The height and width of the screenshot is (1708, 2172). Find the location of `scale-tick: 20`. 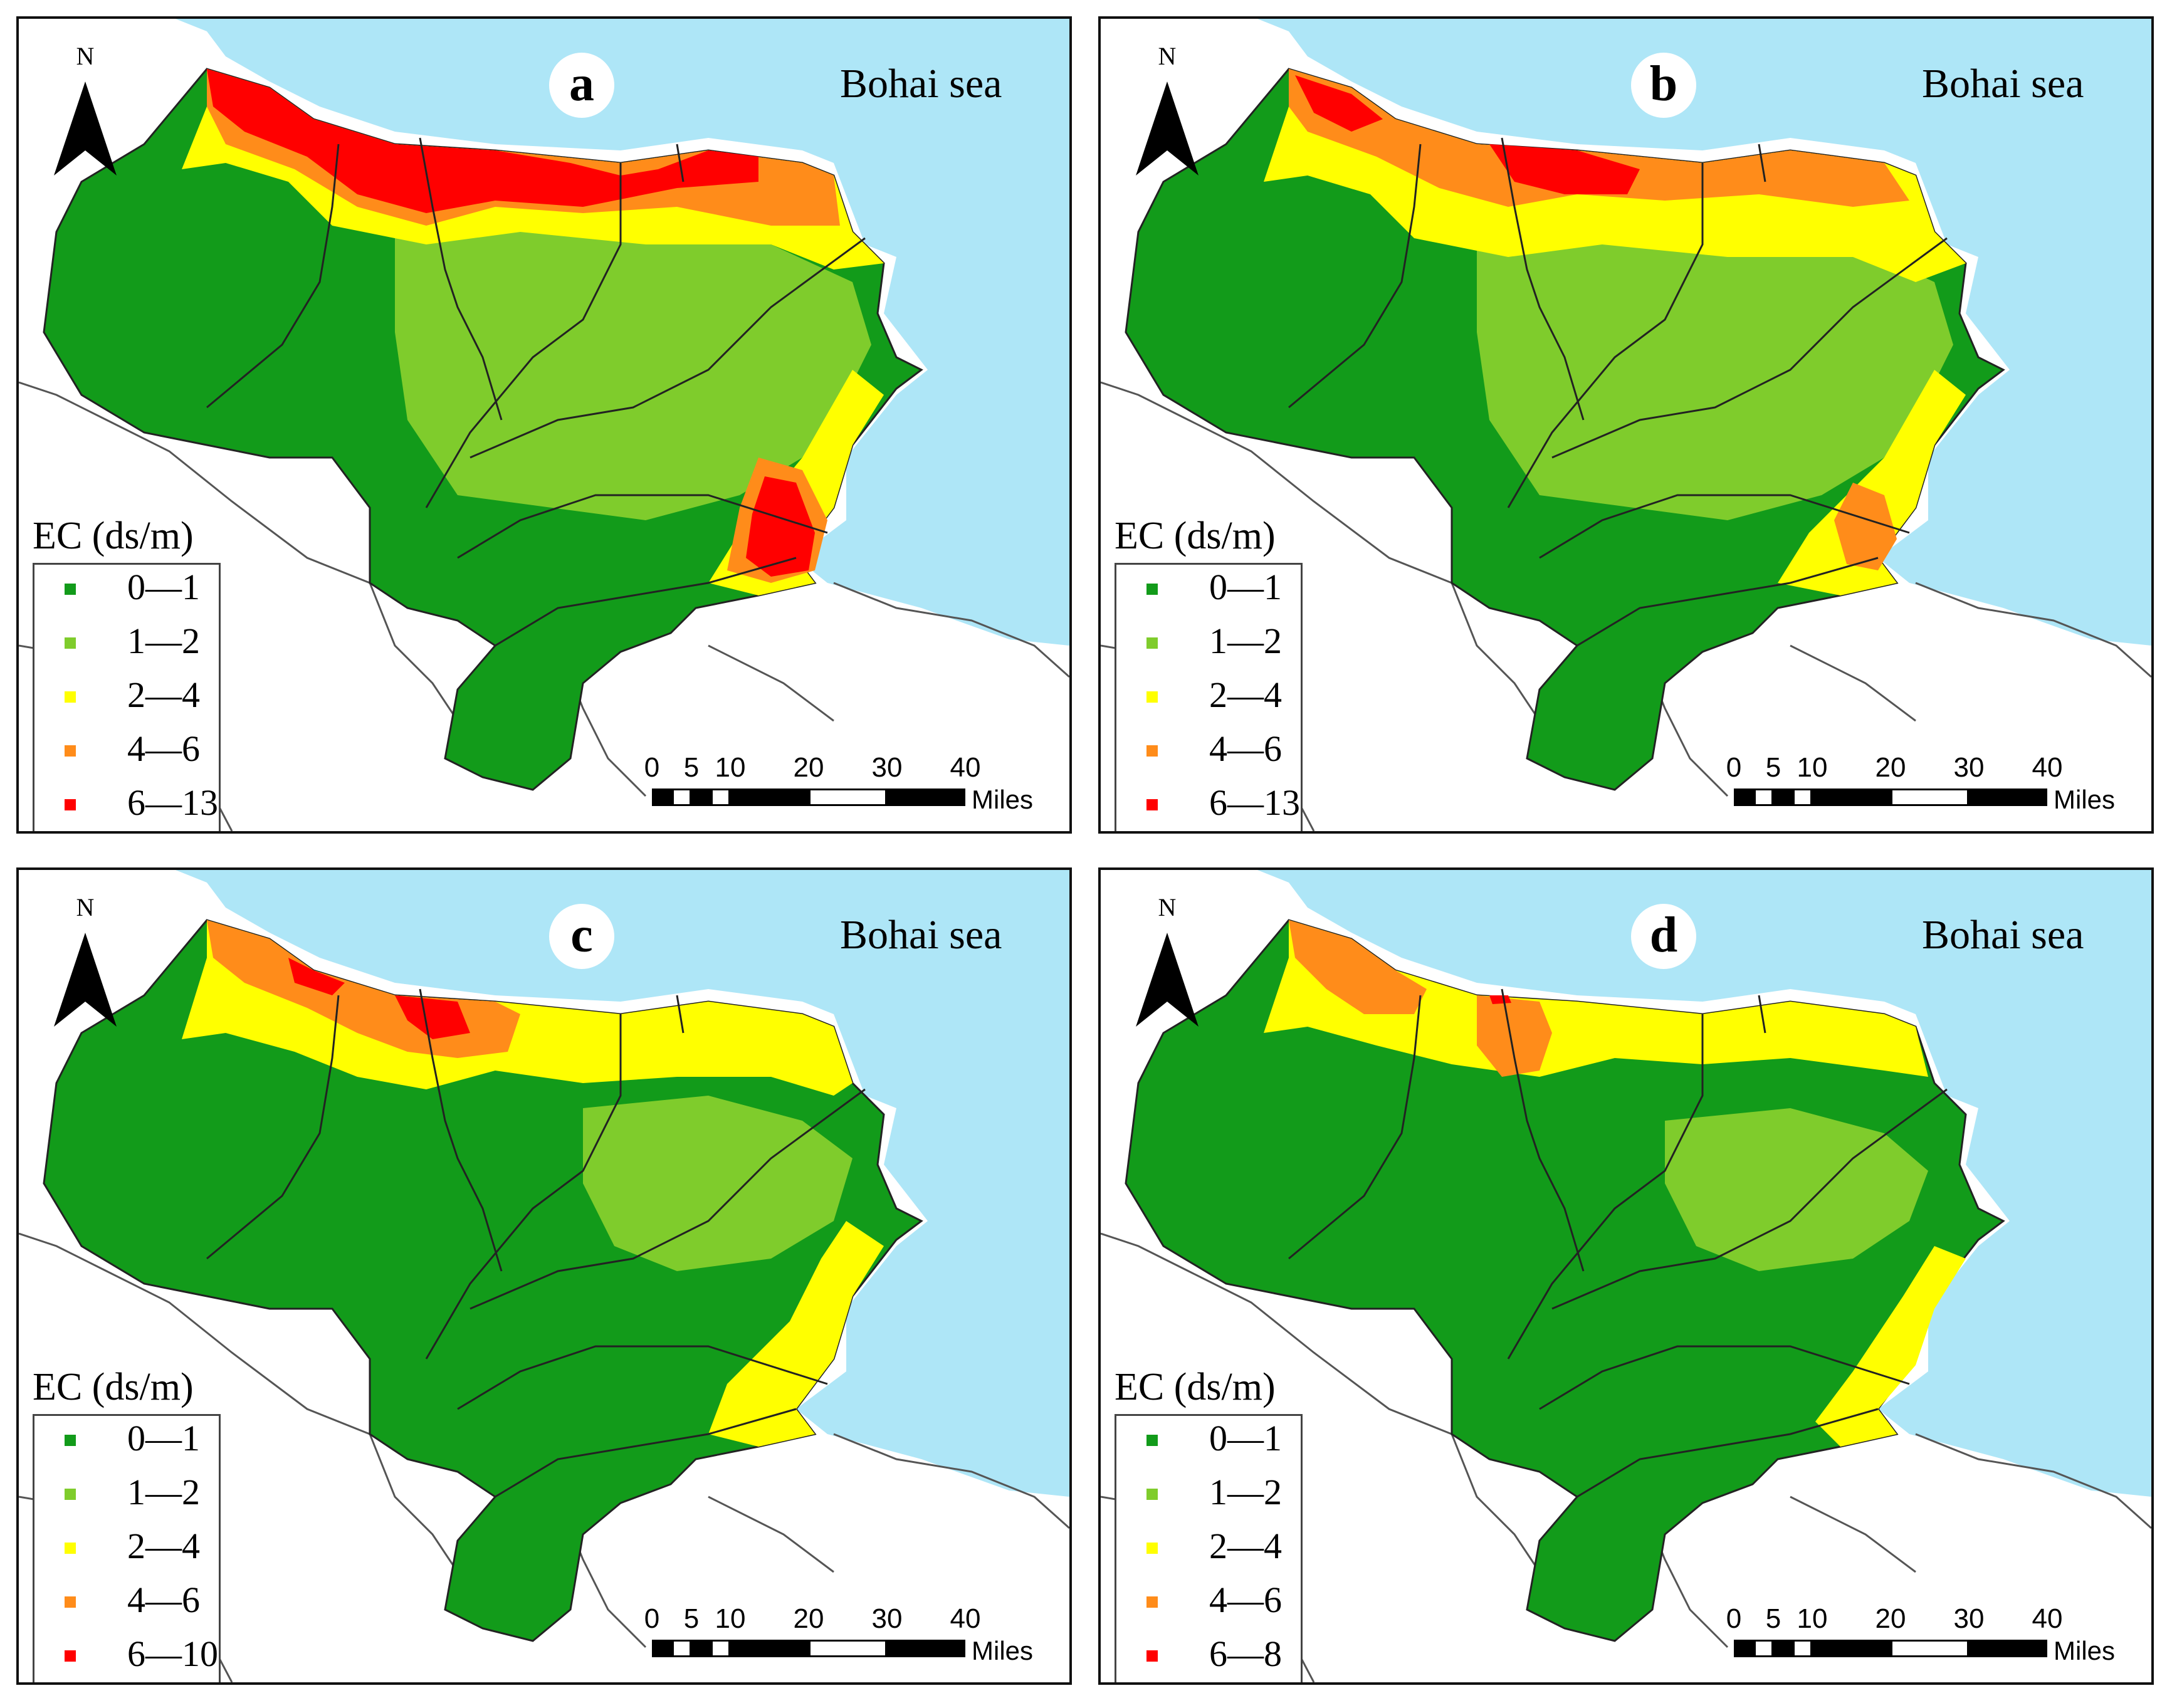

scale-tick: 20 is located at coordinates (1890, 767).